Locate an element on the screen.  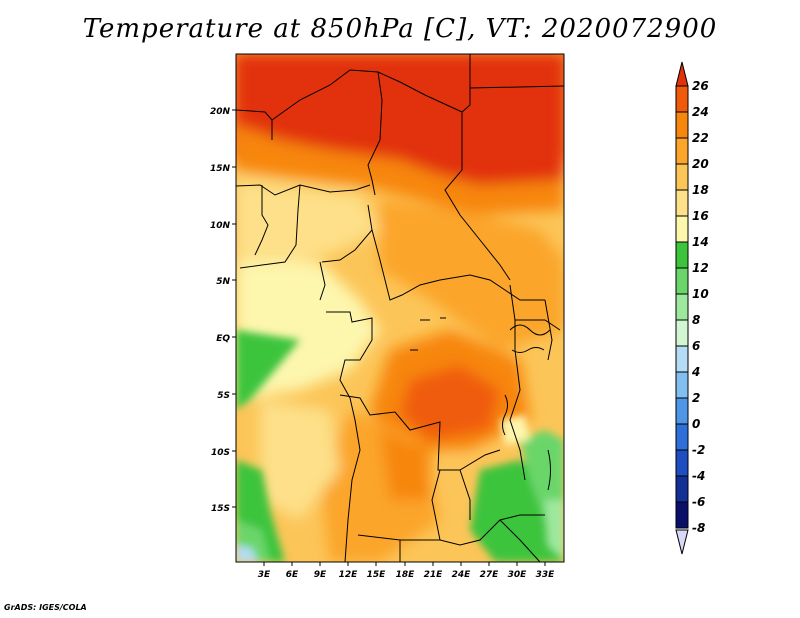
colorbar-label: 6 is located at coordinates (696, 346).